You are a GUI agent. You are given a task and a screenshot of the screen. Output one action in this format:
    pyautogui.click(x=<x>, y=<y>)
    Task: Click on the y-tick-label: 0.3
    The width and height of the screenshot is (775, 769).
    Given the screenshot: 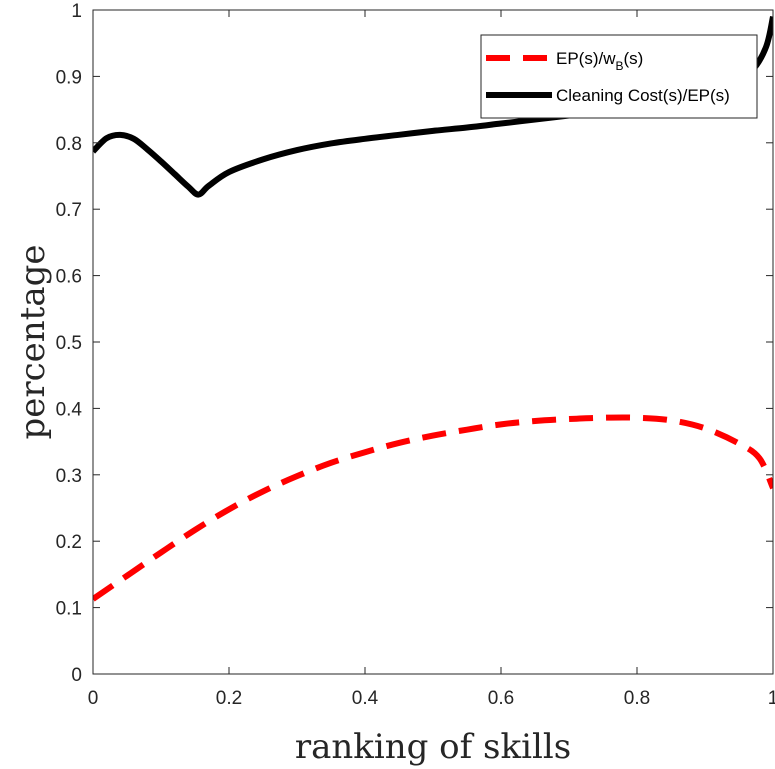 What is the action you would take?
    pyautogui.click(x=69, y=476)
    